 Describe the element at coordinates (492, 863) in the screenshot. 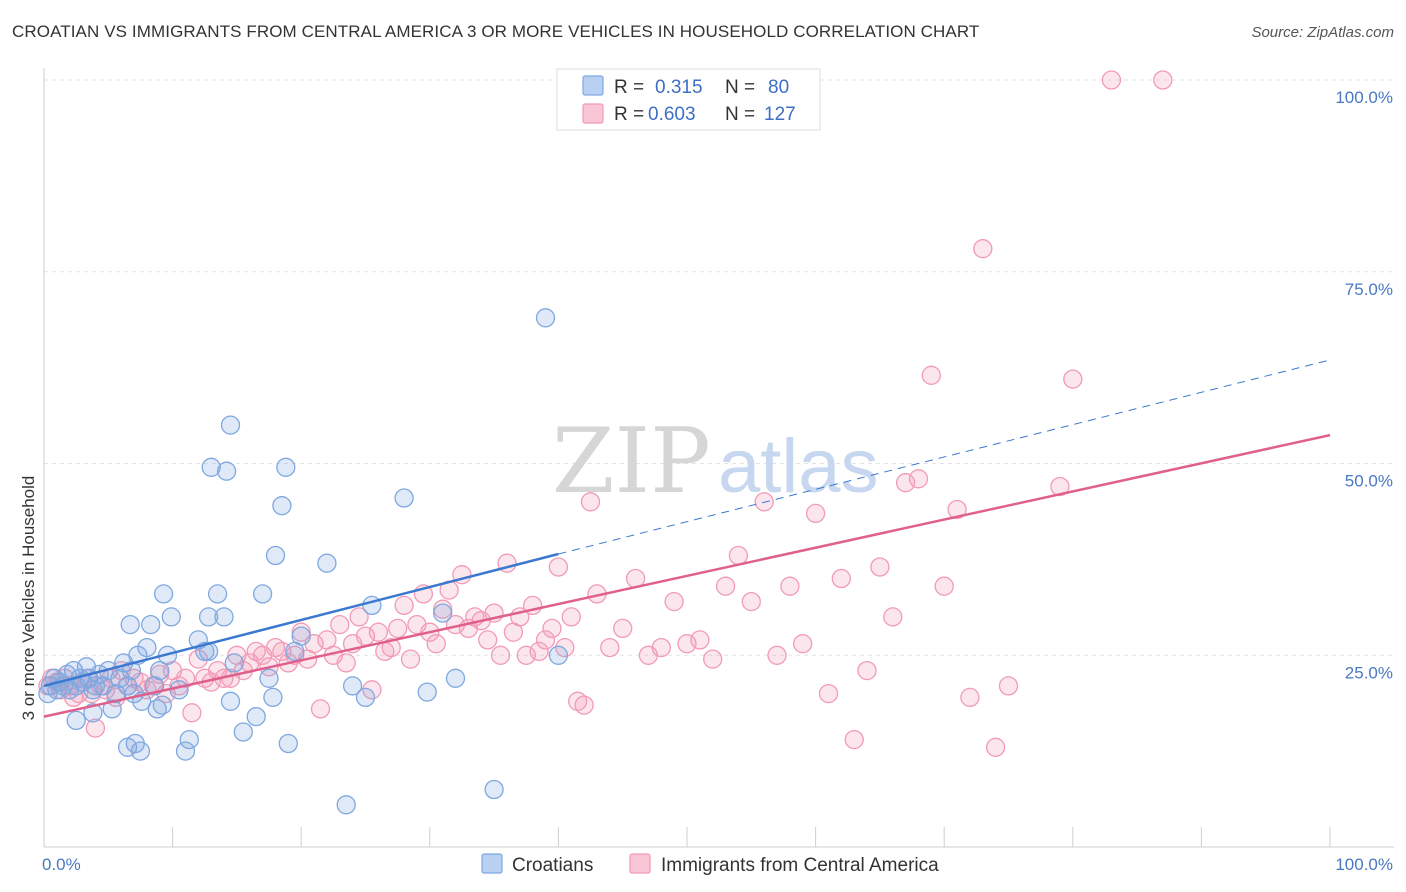

I see `bottom-legend-swatch-croatians` at that location.